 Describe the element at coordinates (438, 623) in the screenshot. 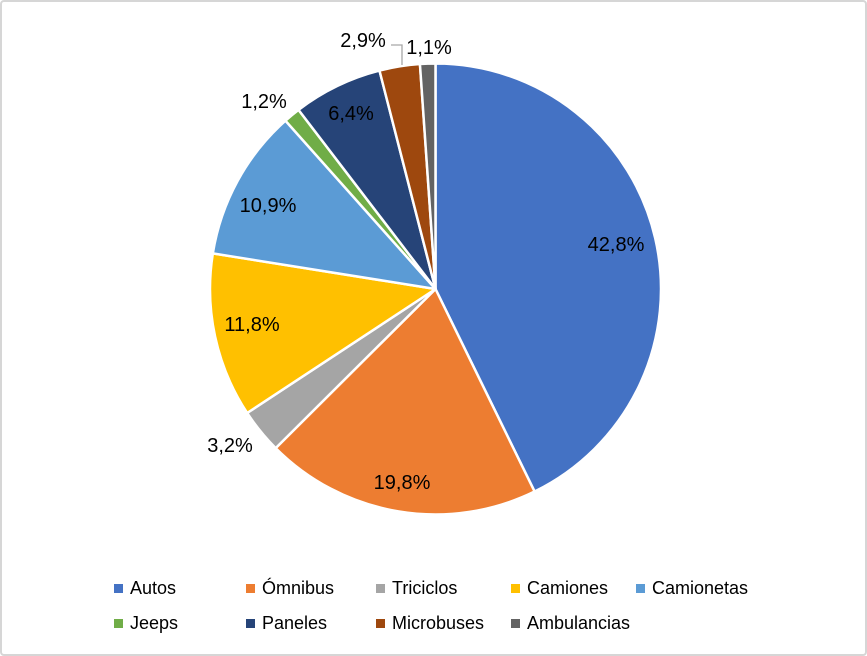

I see `legend-label: Microbuses` at that location.